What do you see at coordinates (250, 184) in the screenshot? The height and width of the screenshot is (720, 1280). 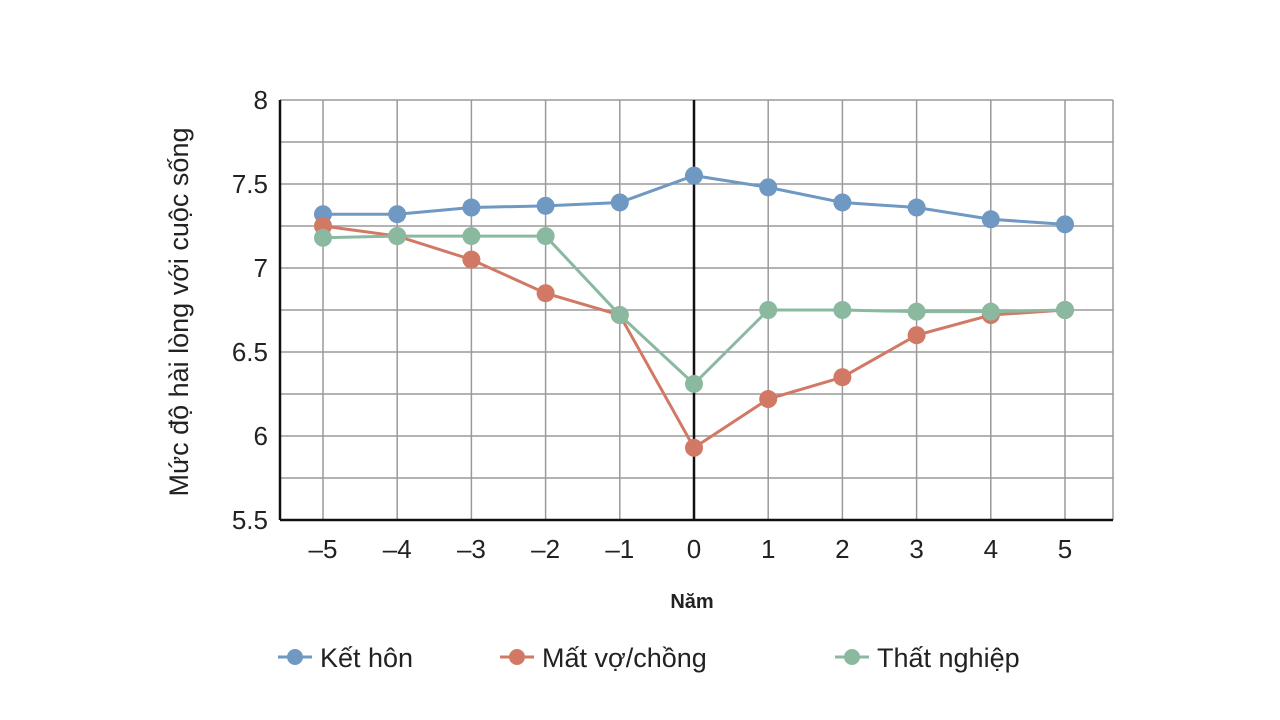 I see `y-tick-label: 7.5` at bounding box center [250, 184].